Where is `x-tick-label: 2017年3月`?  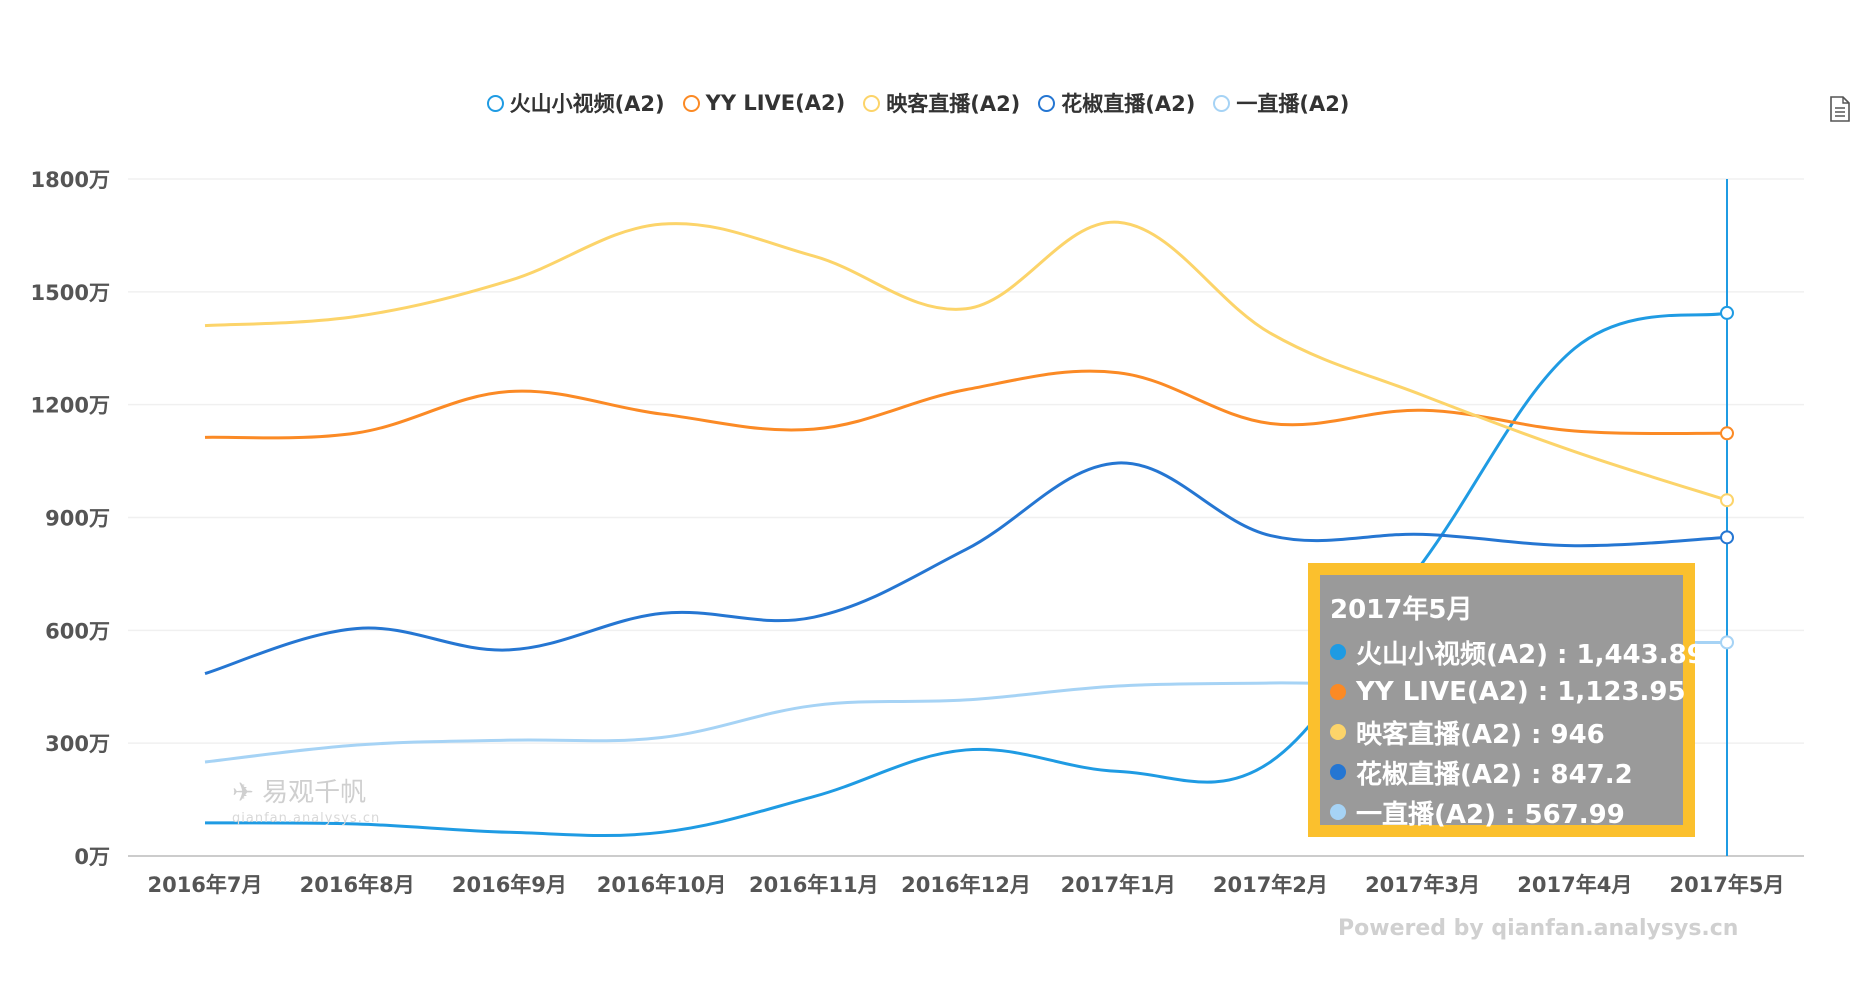
x-tick-label: 2017年3月 is located at coordinates (1422, 885).